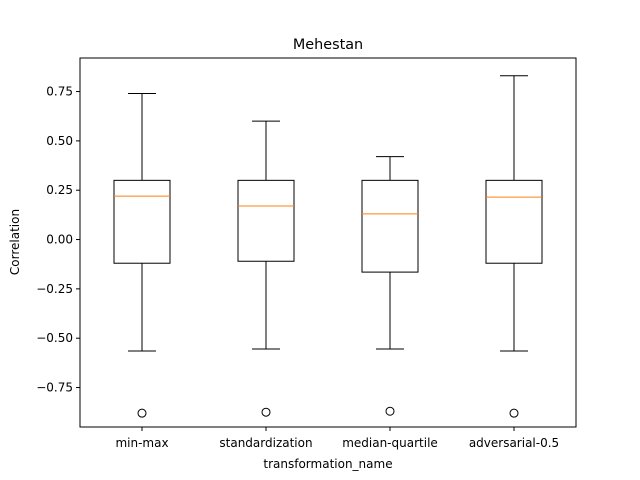 Image resolution: width=640 pixels, height=480 pixels. What do you see at coordinates (59, 190) in the screenshot?
I see `y-tick-label: 0.25` at bounding box center [59, 190].